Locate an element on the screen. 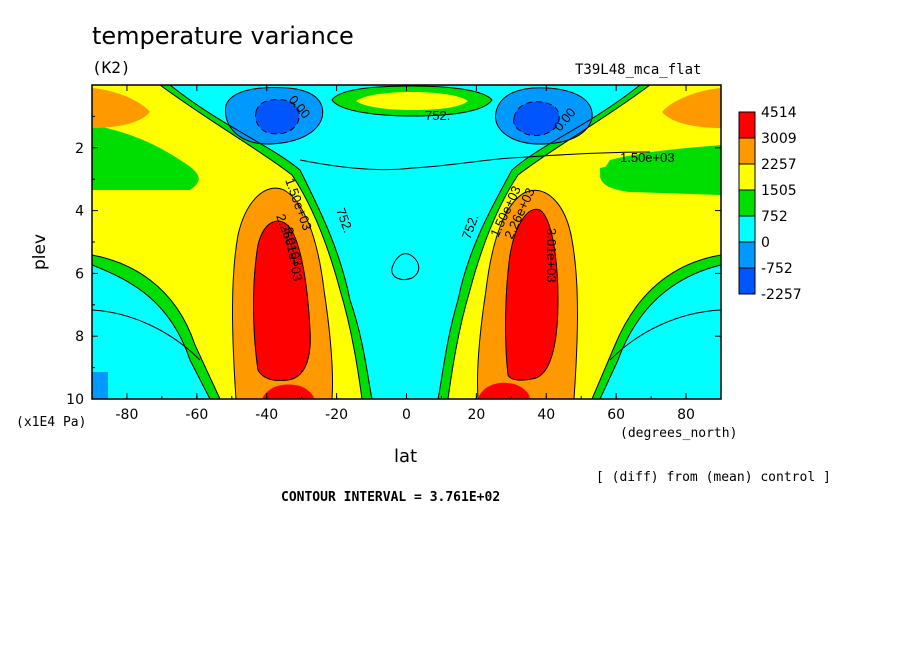 This screenshot has height=654, width=904. field-red-sh is located at coordinates (282, 301).